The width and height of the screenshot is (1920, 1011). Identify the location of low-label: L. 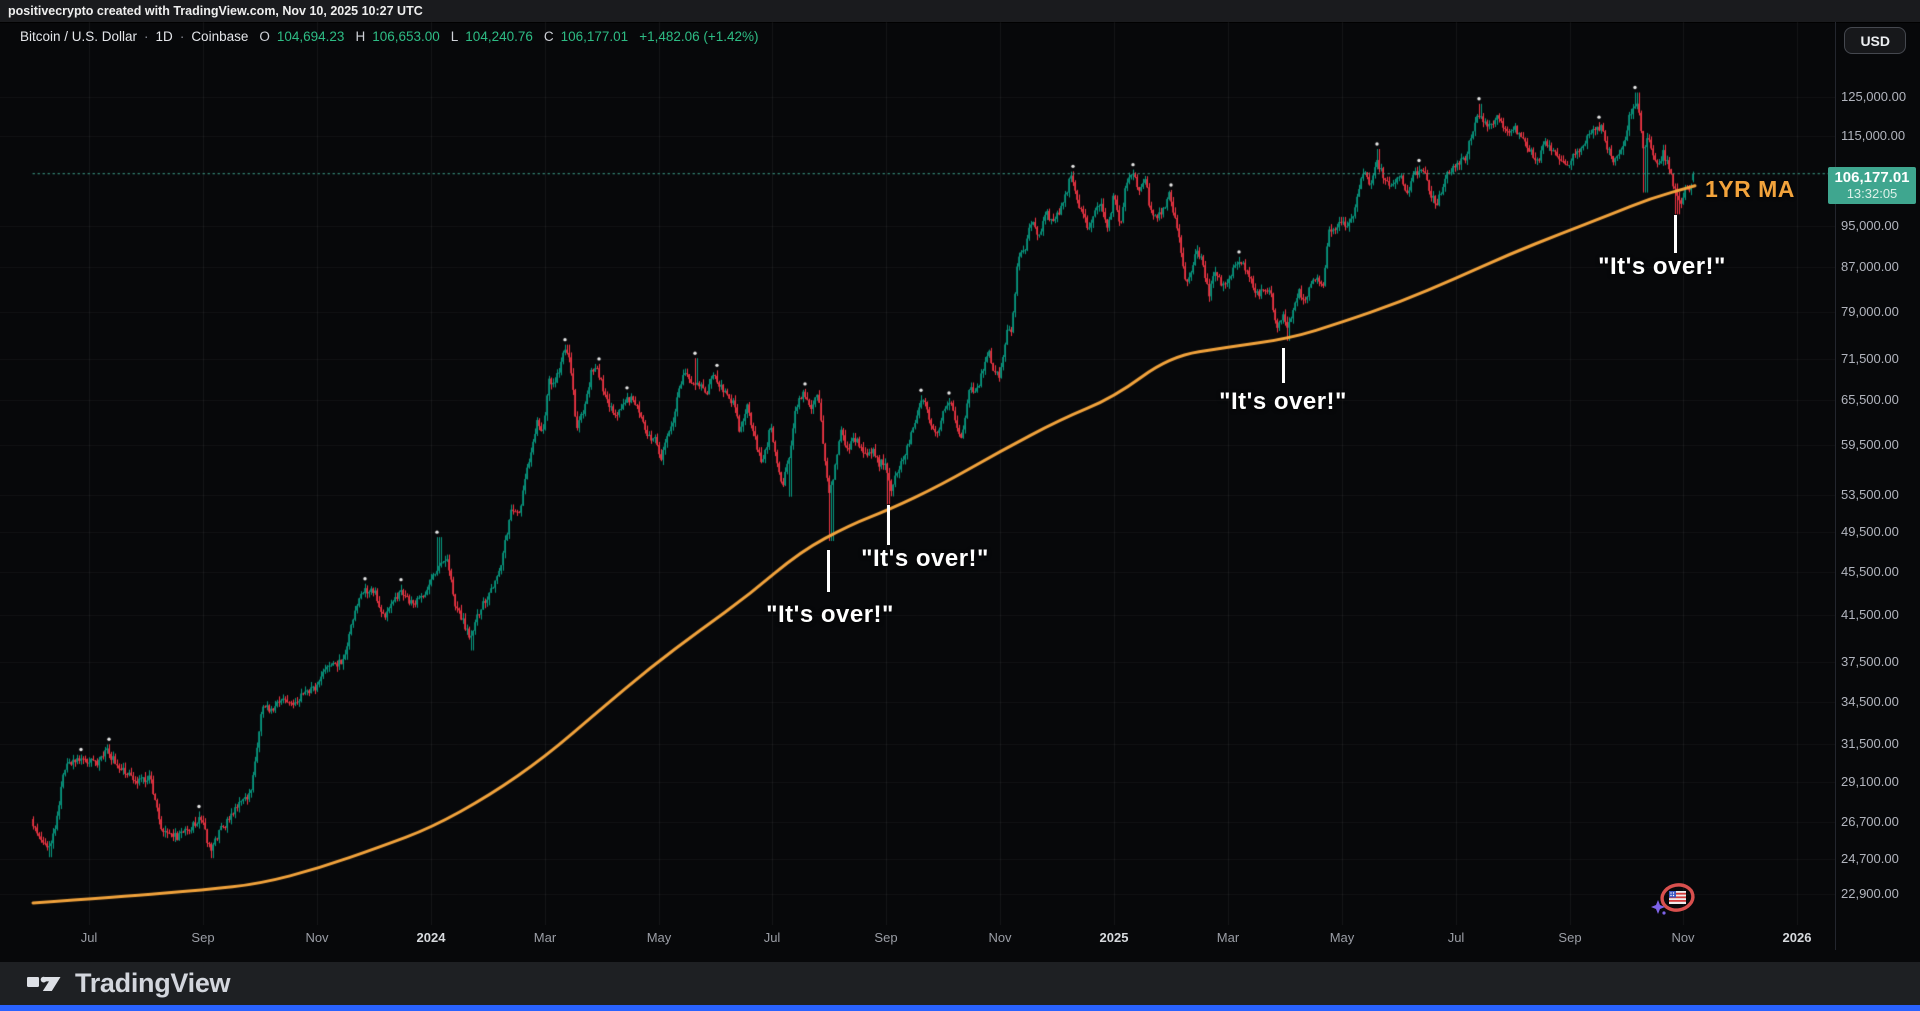
(454, 36).